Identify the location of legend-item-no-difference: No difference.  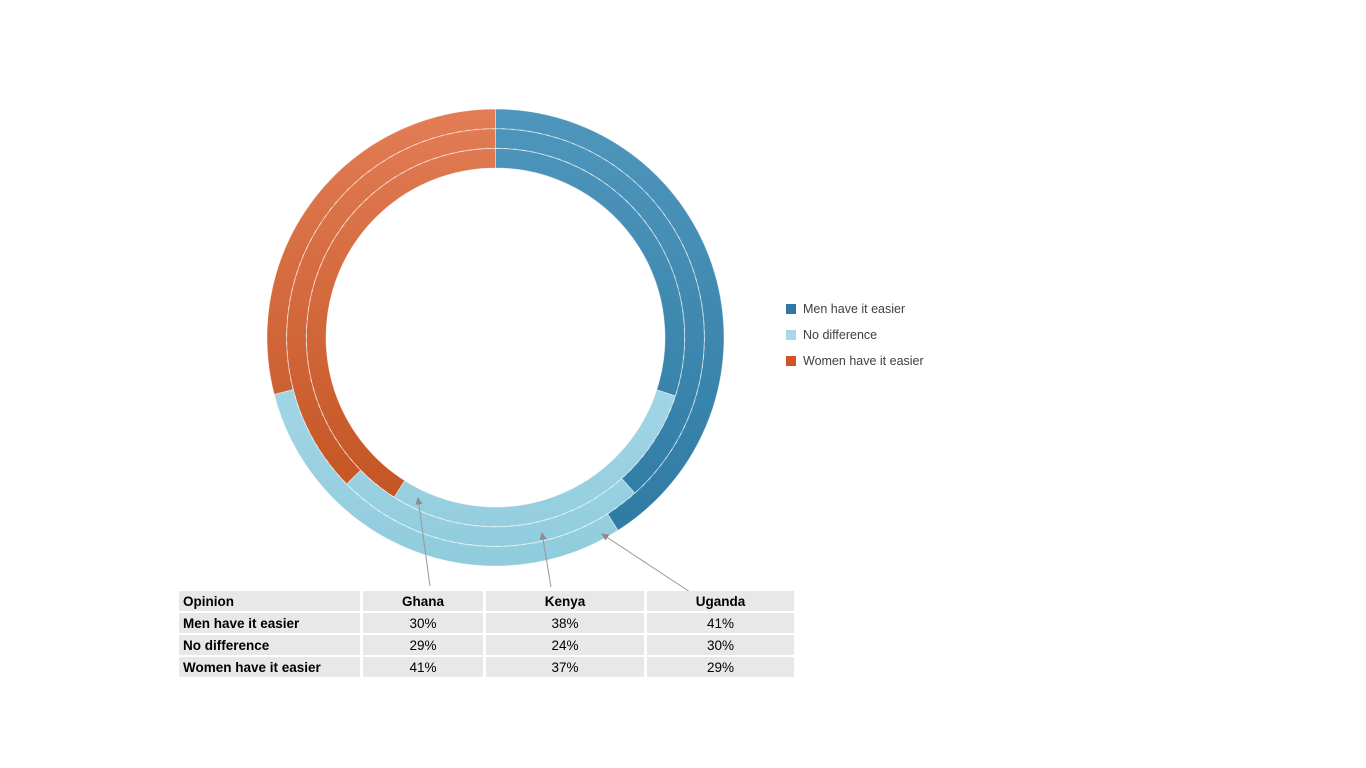
(855, 335).